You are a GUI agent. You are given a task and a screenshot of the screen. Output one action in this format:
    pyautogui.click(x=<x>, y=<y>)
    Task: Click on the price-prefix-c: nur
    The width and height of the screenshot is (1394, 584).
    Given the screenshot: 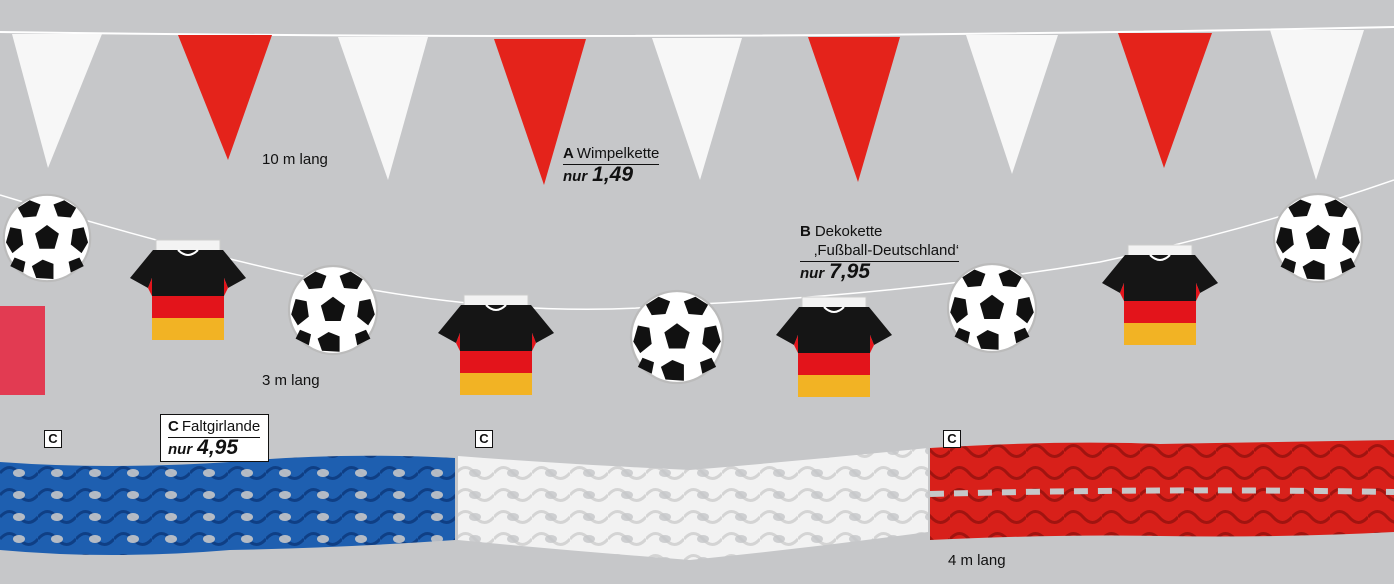 What is the action you would take?
    pyautogui.click(x=180, y=449)
    